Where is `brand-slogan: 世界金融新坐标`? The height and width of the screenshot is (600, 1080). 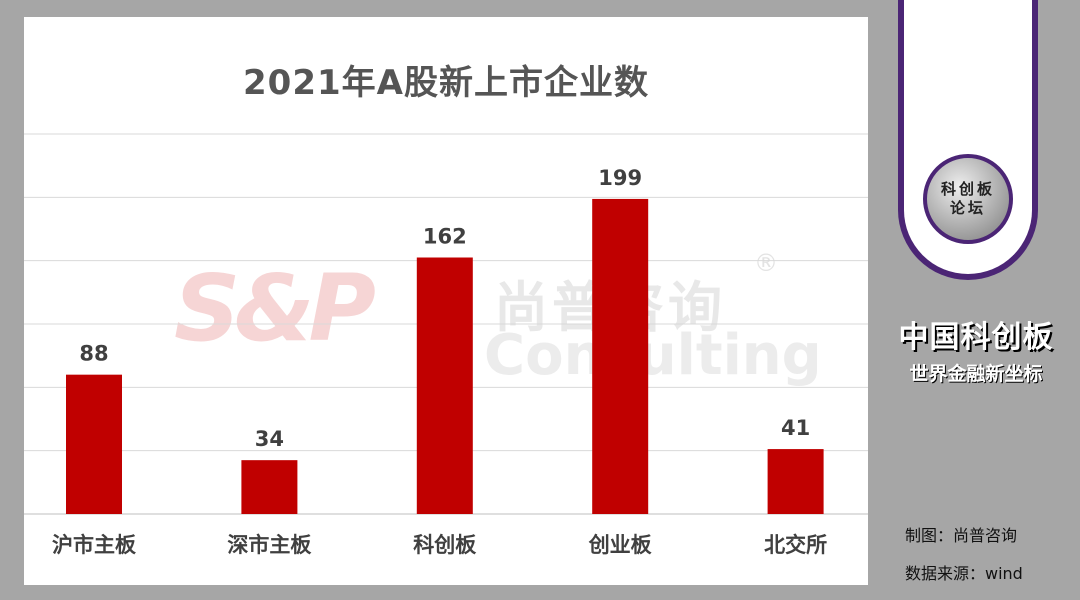
brand-slogan: 世界金融新坐标 is located at coordinates (976, 374).